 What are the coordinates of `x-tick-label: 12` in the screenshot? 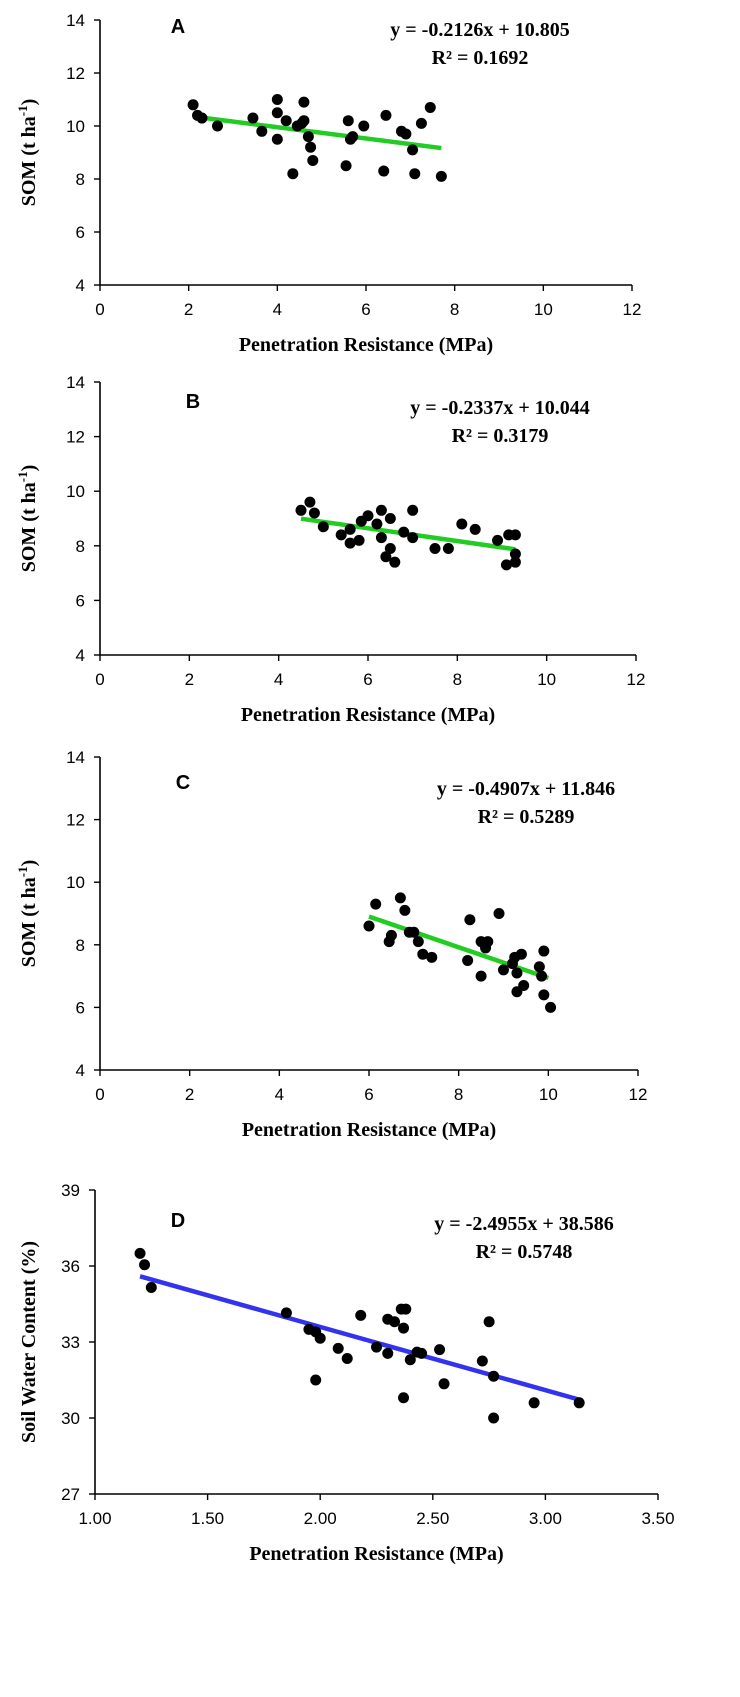 It's located at (632, 309).